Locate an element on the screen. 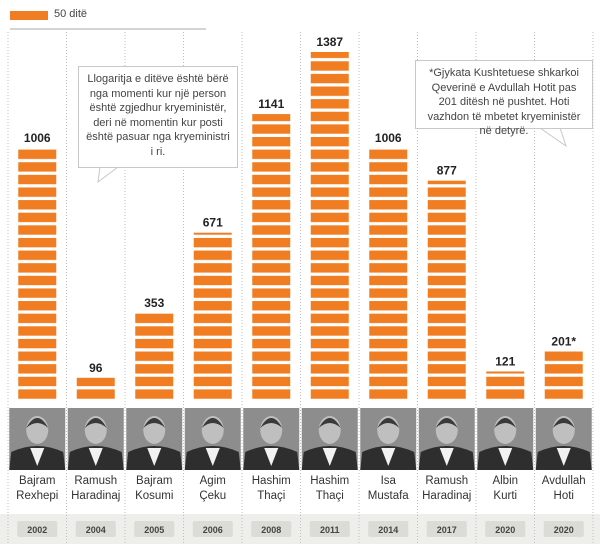 This screenshot has width=600, height=550. value-label: 1141 is located at coordinates (271, 104).